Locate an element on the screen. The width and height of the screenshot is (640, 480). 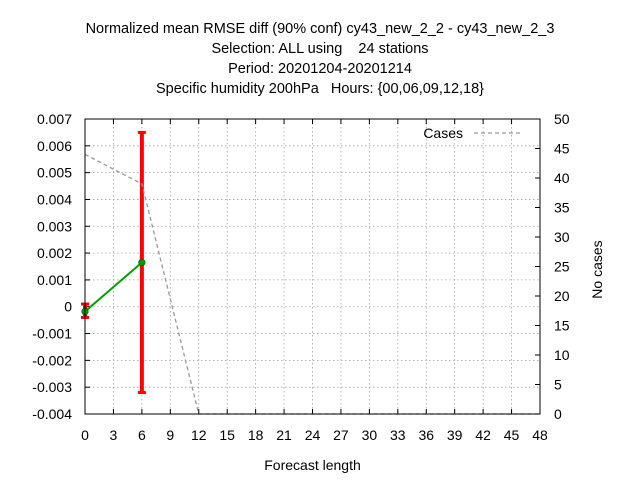
x-tick-label: 12 is located at coordinates (199, 435).